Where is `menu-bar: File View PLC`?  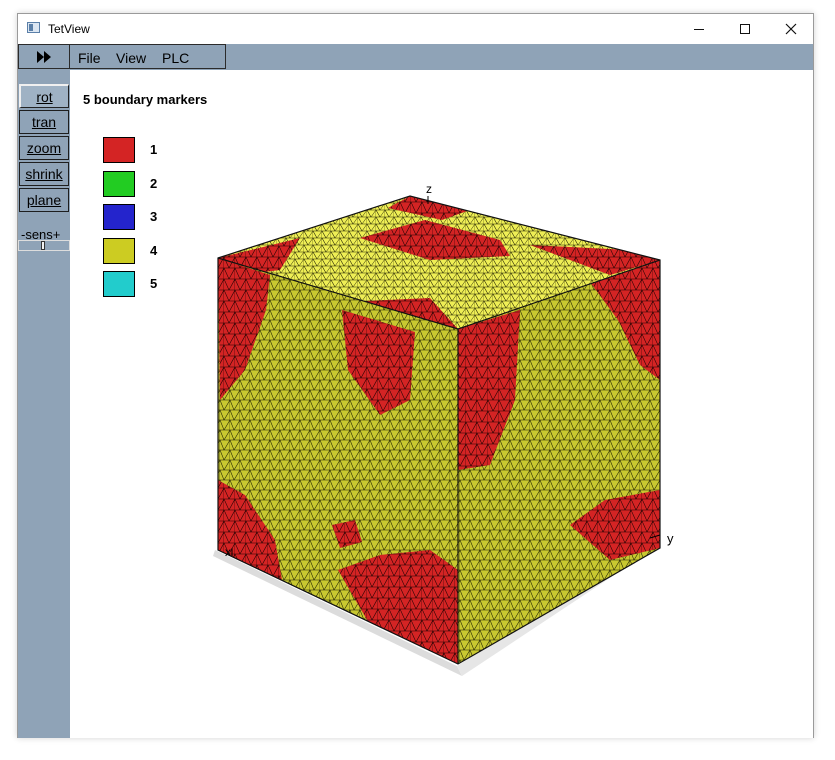 menu-bar: File View PLC is located at coordinates (148, 56).